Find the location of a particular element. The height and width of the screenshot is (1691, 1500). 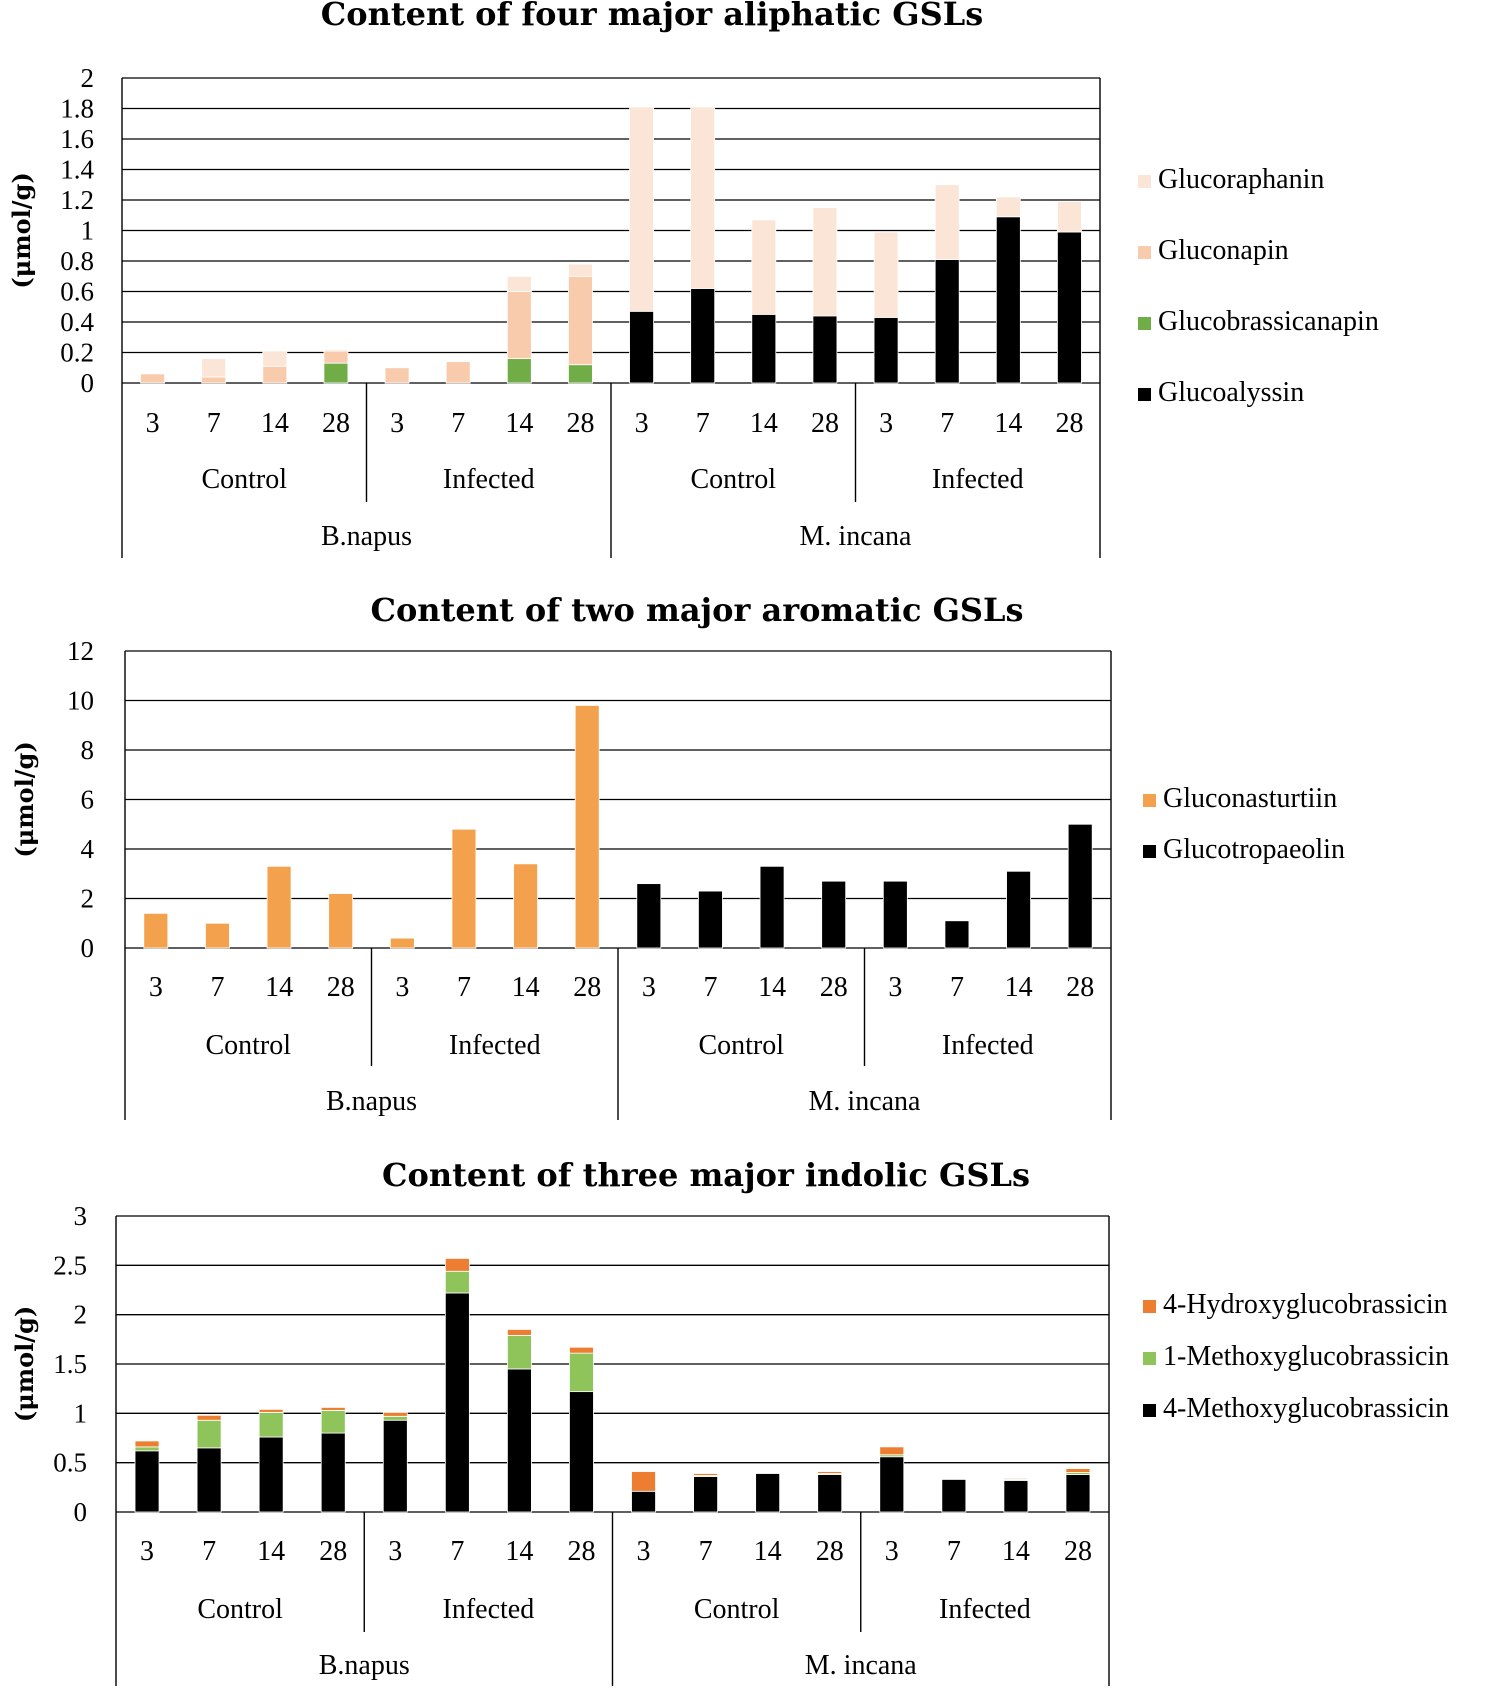

legend-label: Glucoraphanin is located at coordinates (1241, 179).